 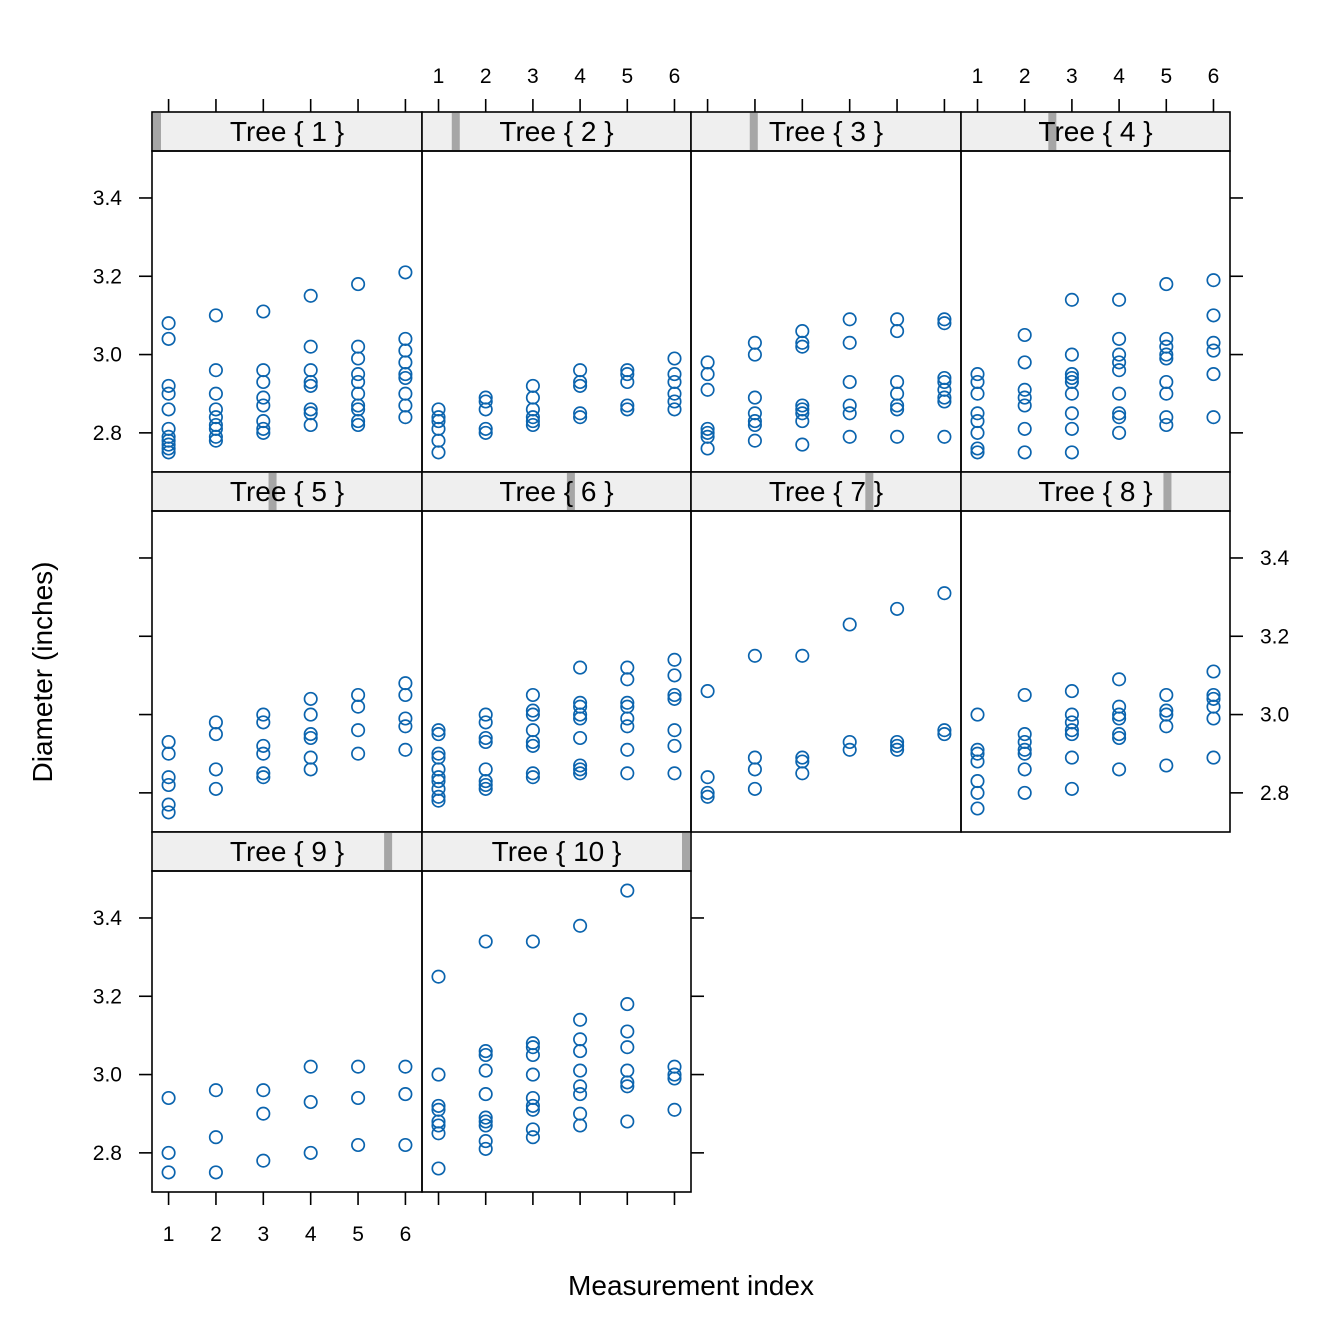 What do you see at coordinates (1274, 793) in the screenshot?
I see `y-tick-label: 2.8` at bounding box center [1274, 793].